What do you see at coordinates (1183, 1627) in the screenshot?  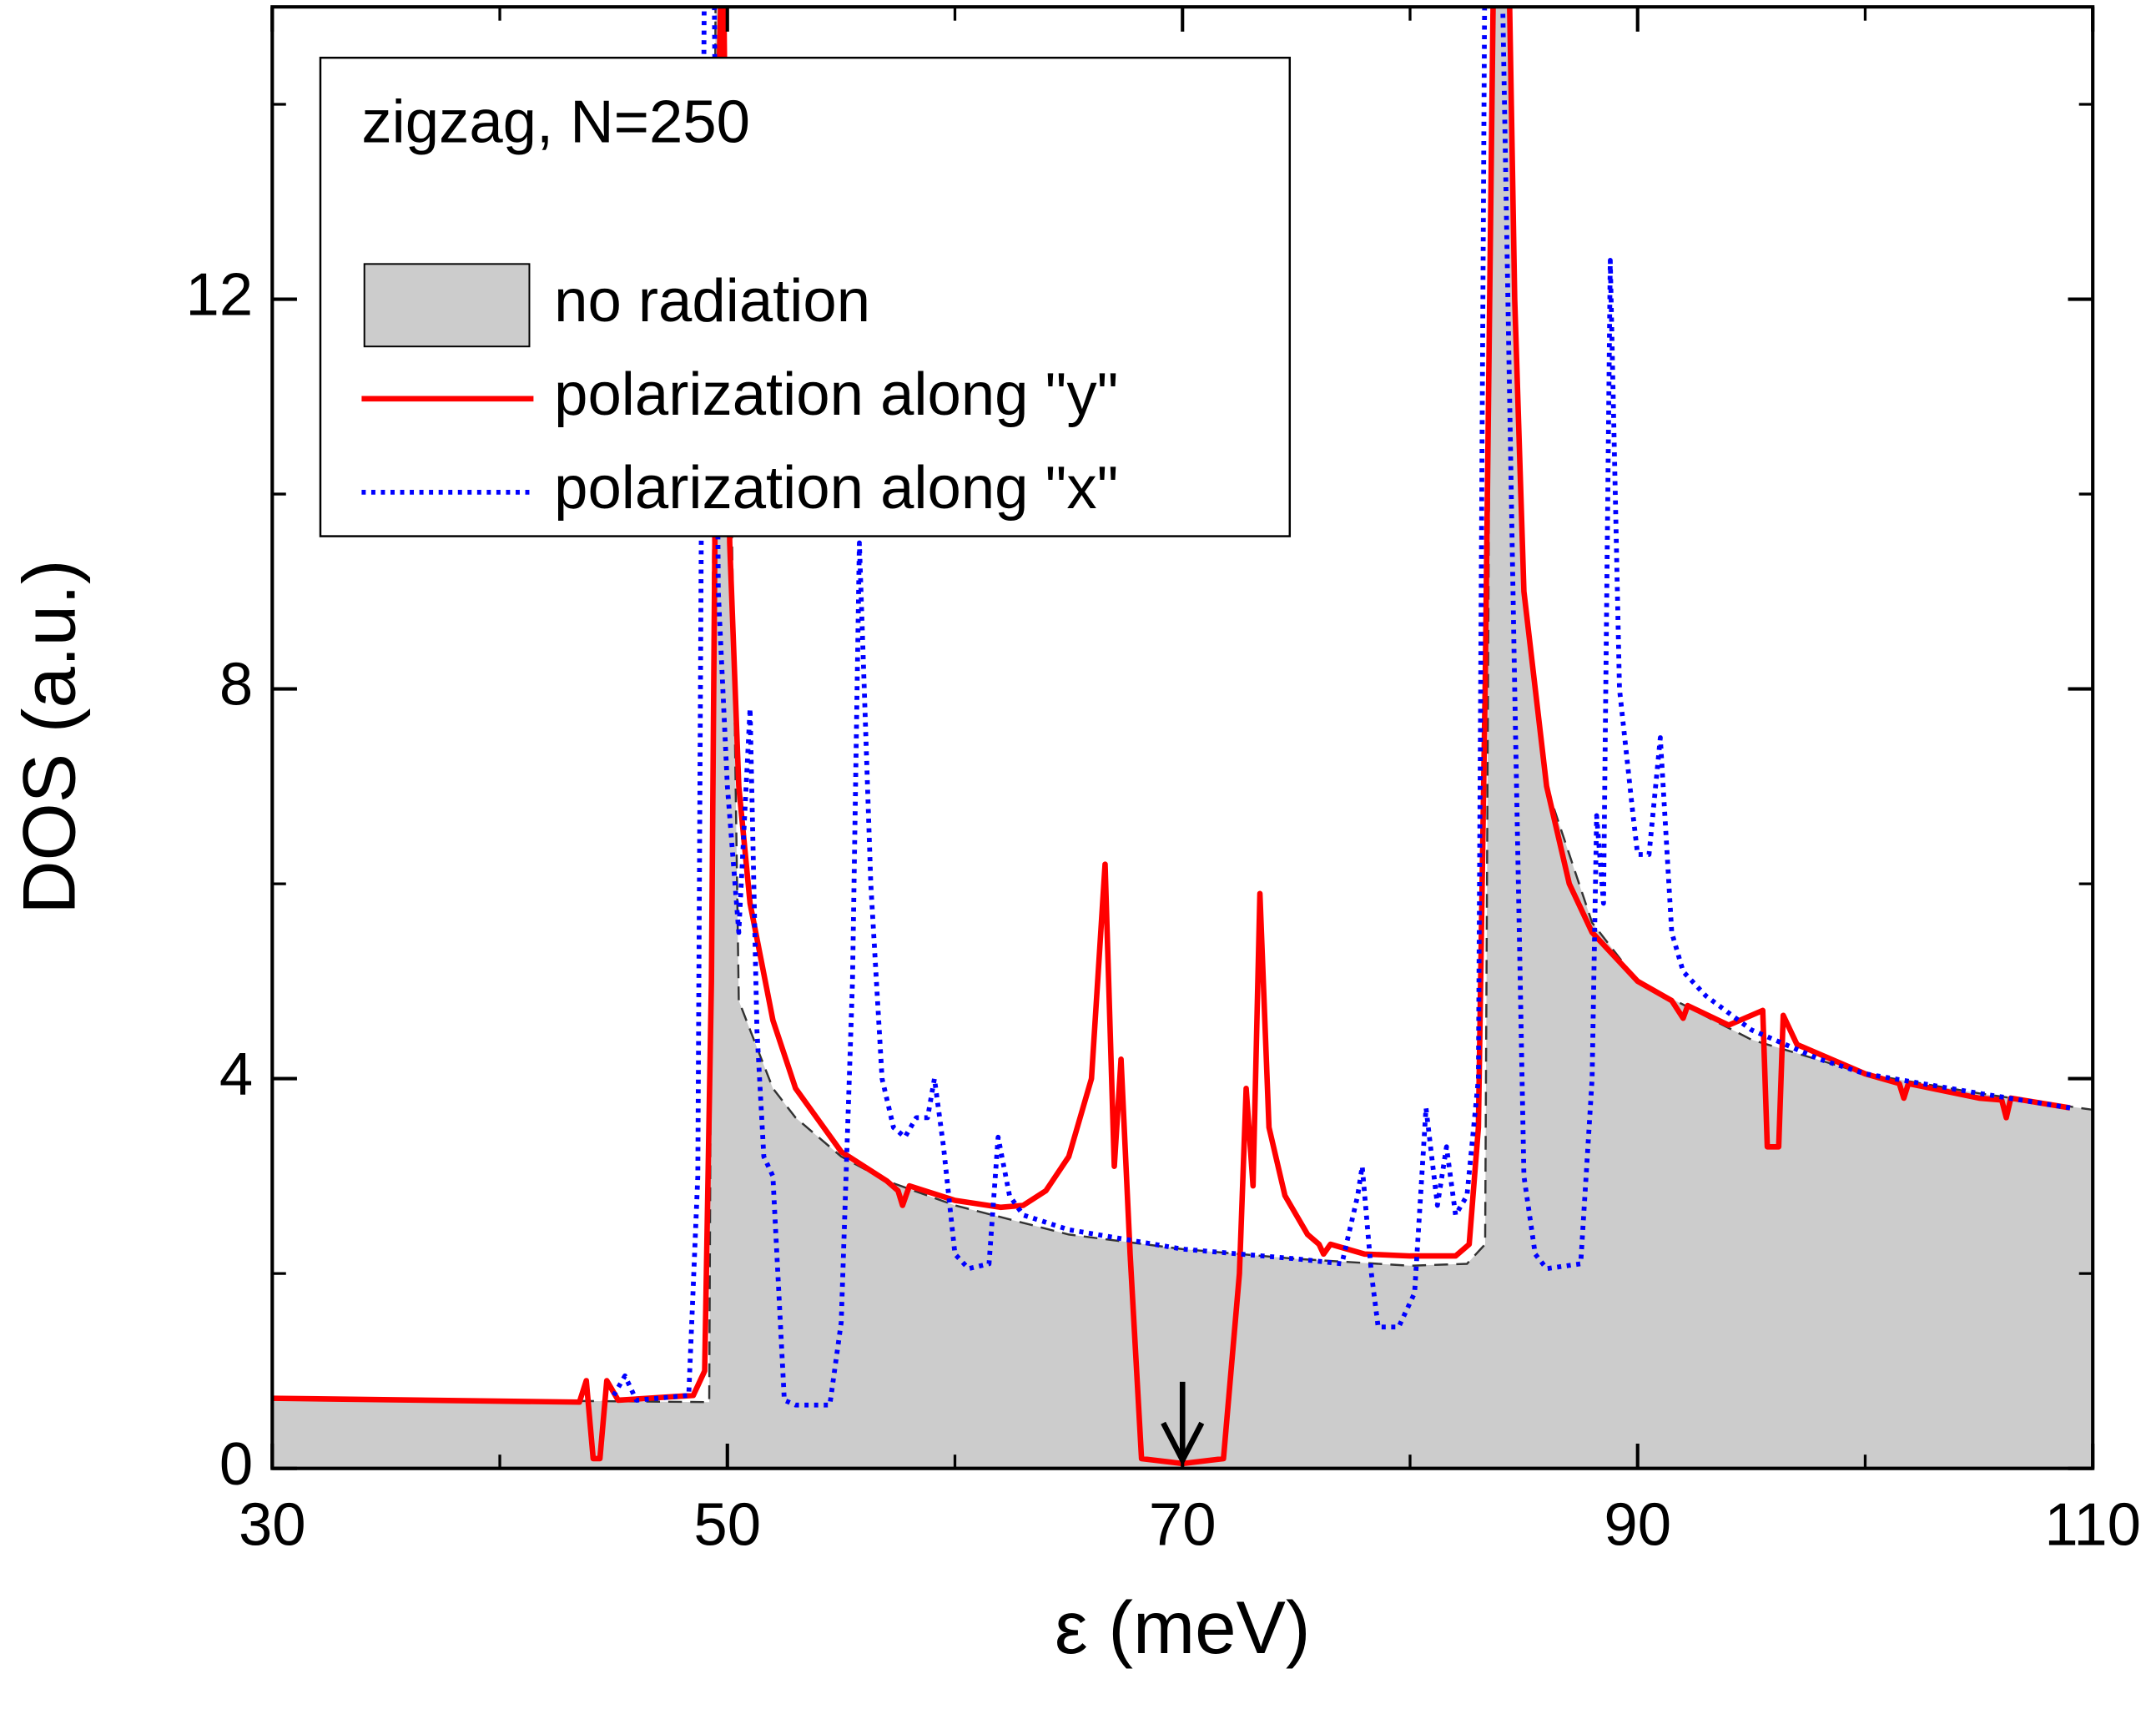 I see `x-axis-label: ε (meV)` at bounding box center [1183, 1627].